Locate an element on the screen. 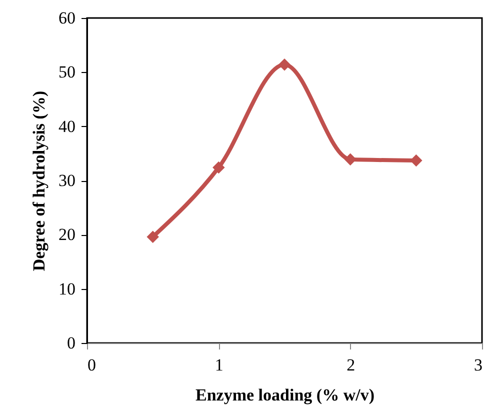 The width and height of the screenshot is (487, 417). y-tick-label: 10 is located at coordinates (67, 288).